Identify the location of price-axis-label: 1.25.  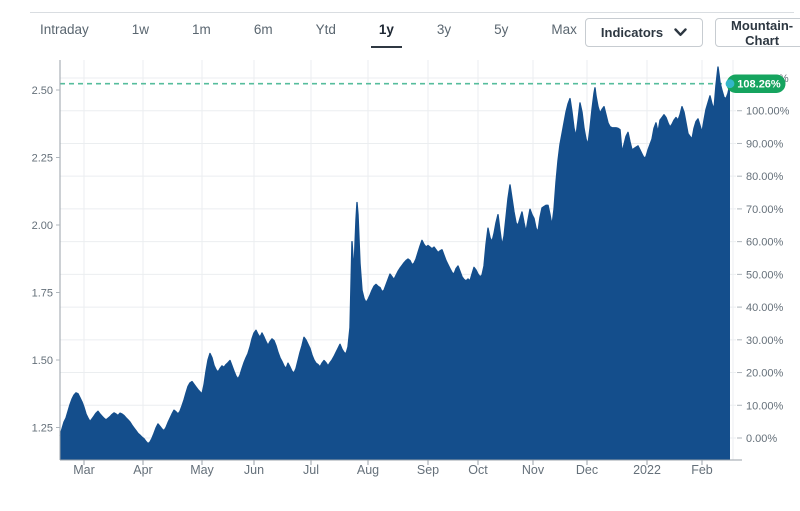
(42, 429).